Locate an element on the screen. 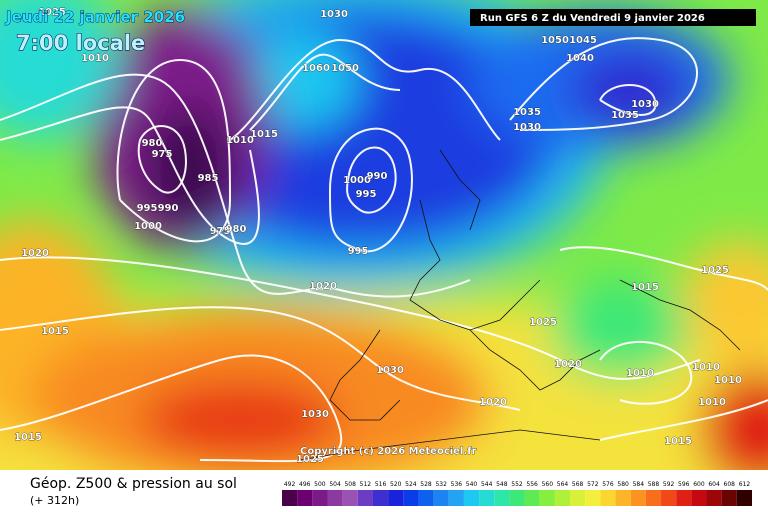 This screenshot has height=512, width=768. scale-label: 524 is located at coordinates (411, 484).